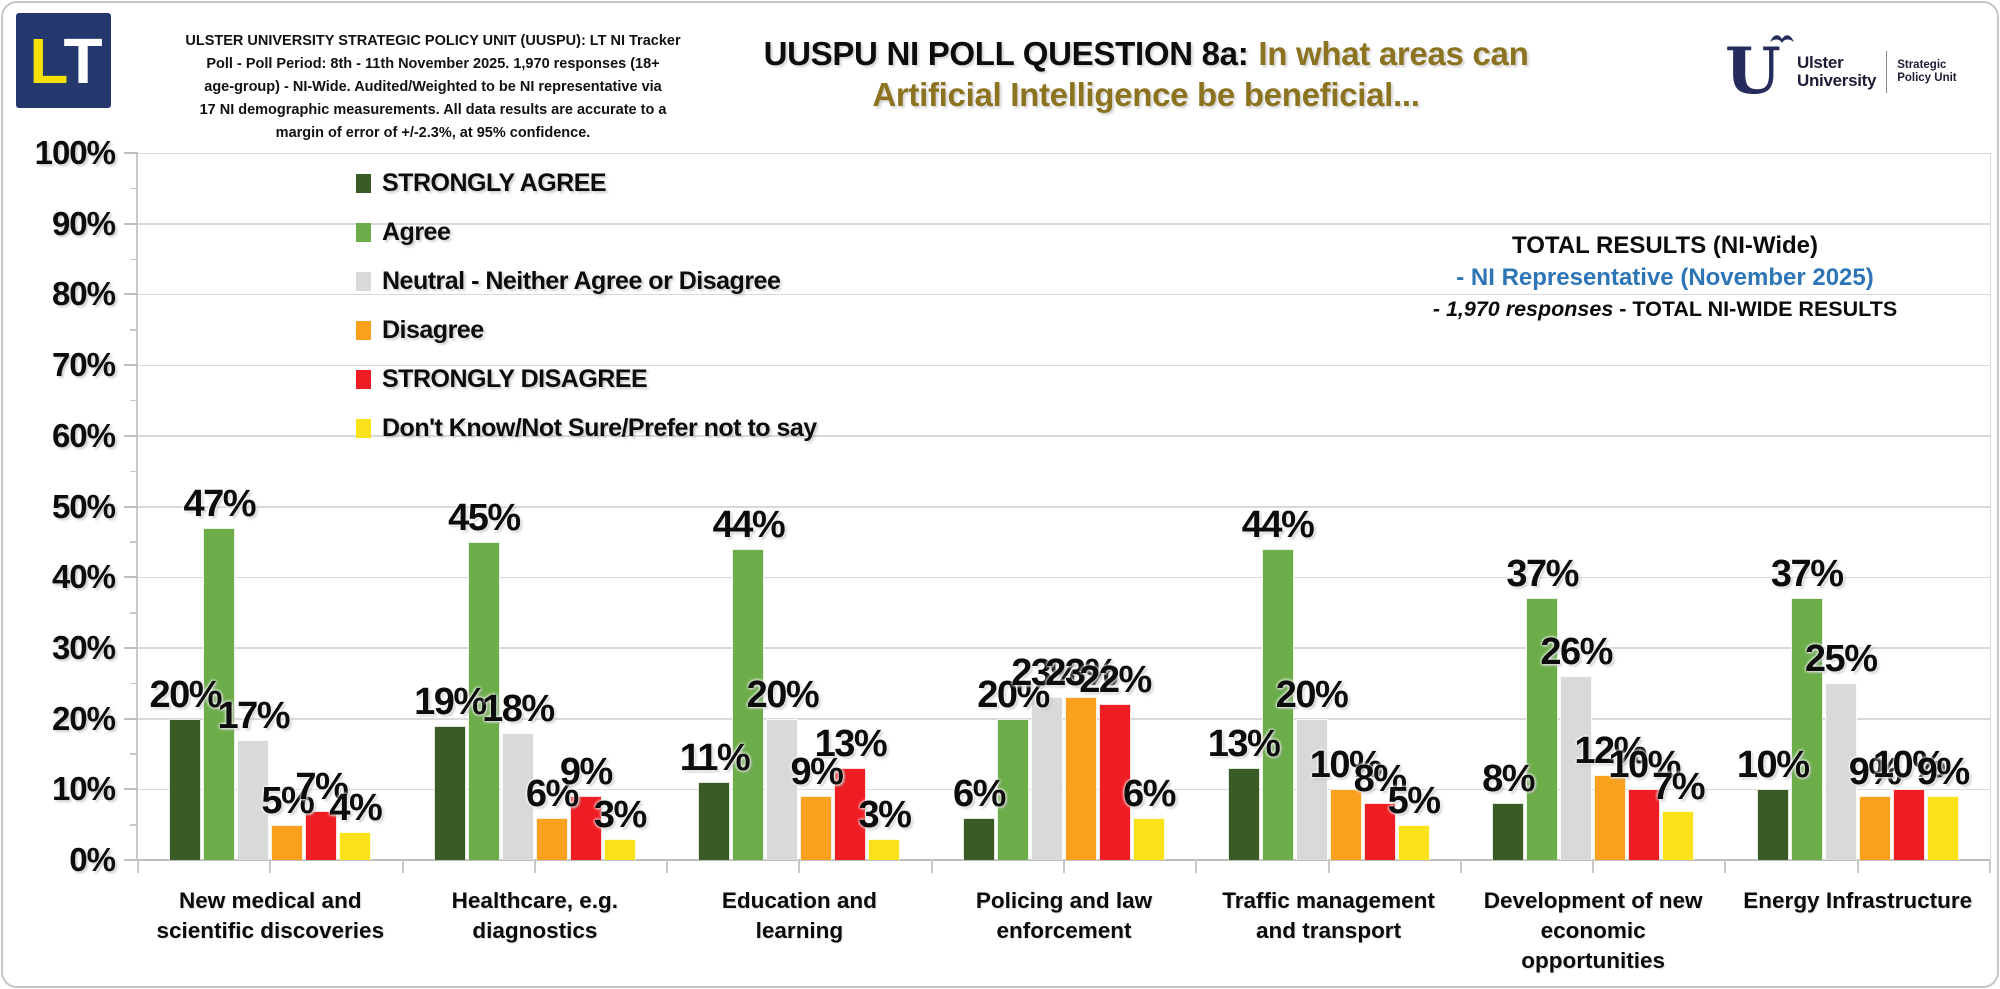 This screenshot has width=2000, height=989. Describe the element at coordinates (515, 379) in the screenshot. I see `legend-label: STRONGLY DISAGREE` at that location.